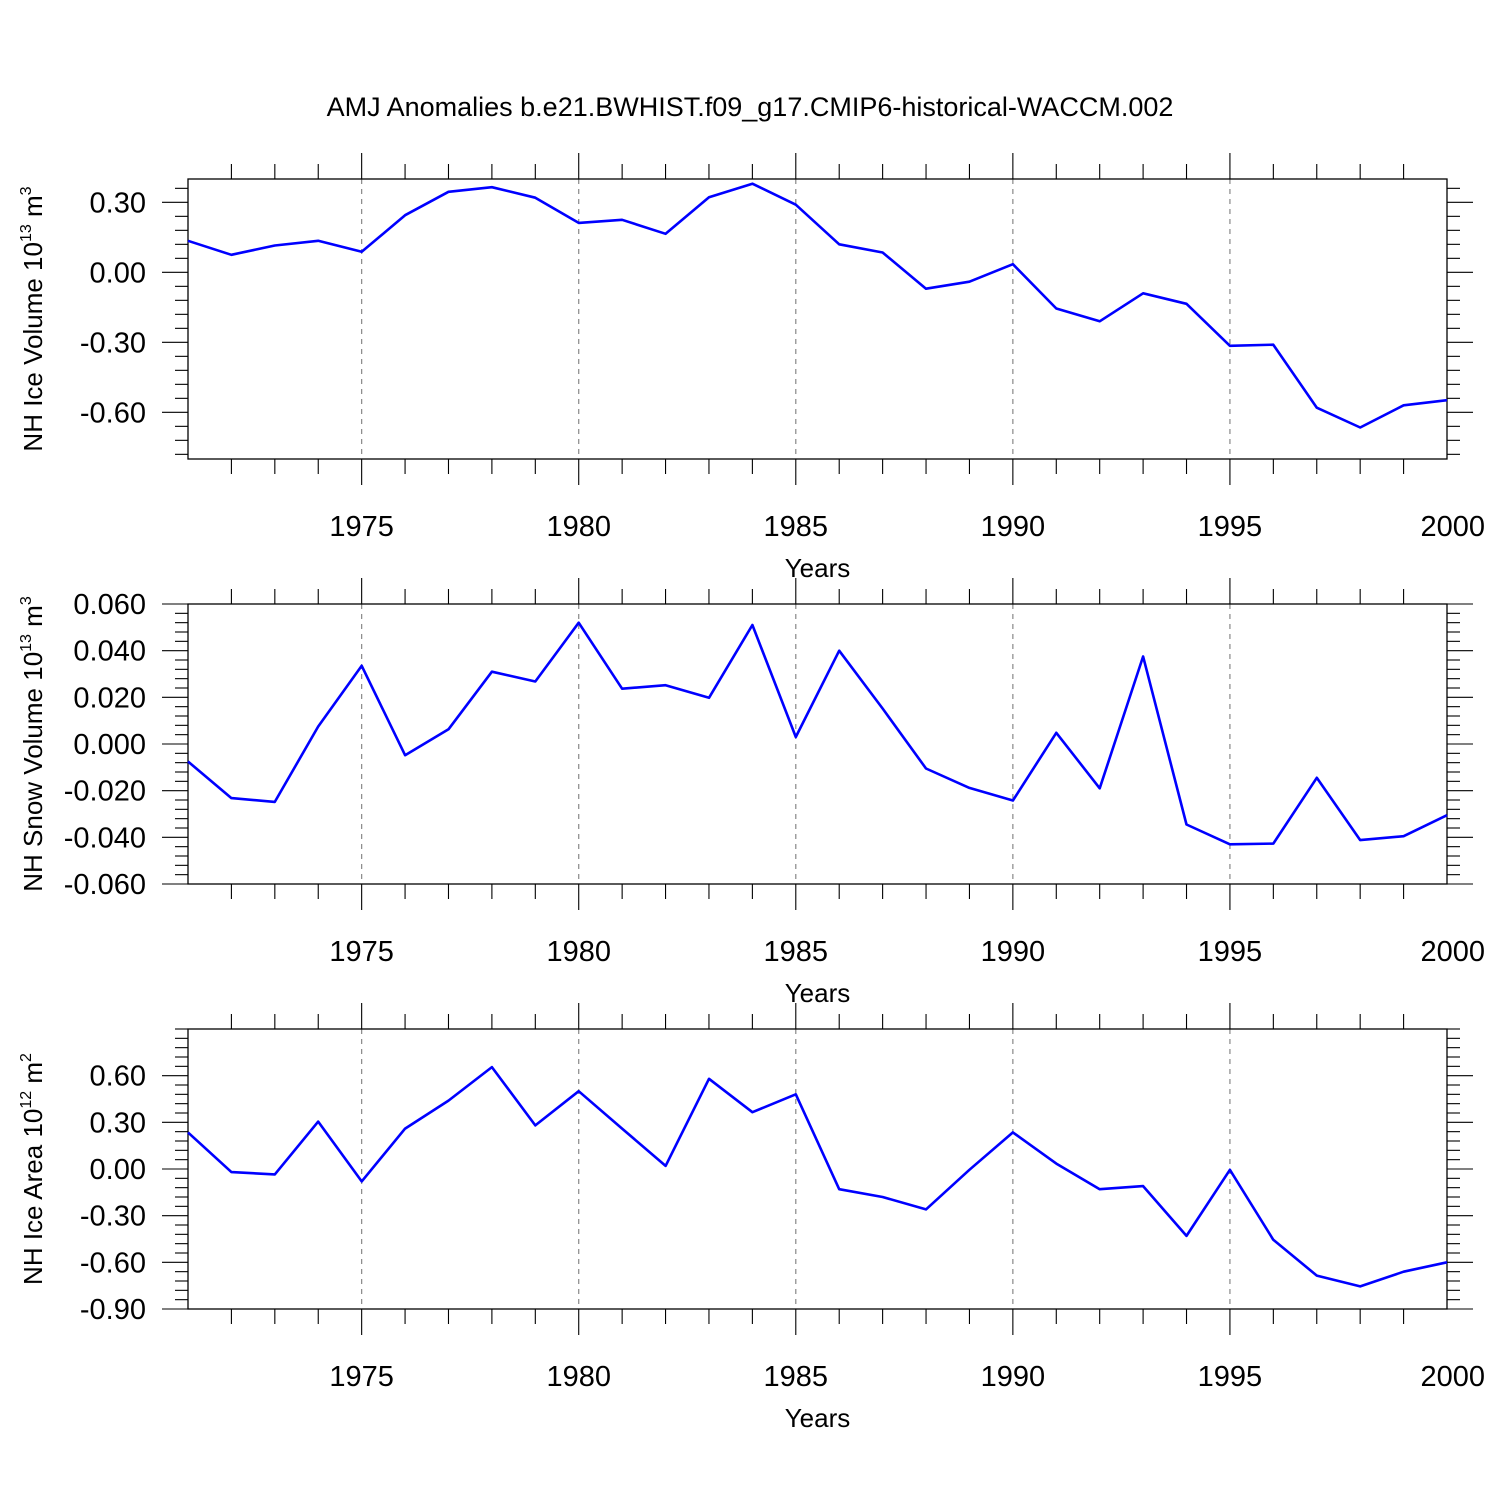 This screenshot has height=1500, width=1500. What do you see at coordinates (105, 792) in the screenshot?
I see `y-tick-label: -0.020` at bounding box center [105, 792].